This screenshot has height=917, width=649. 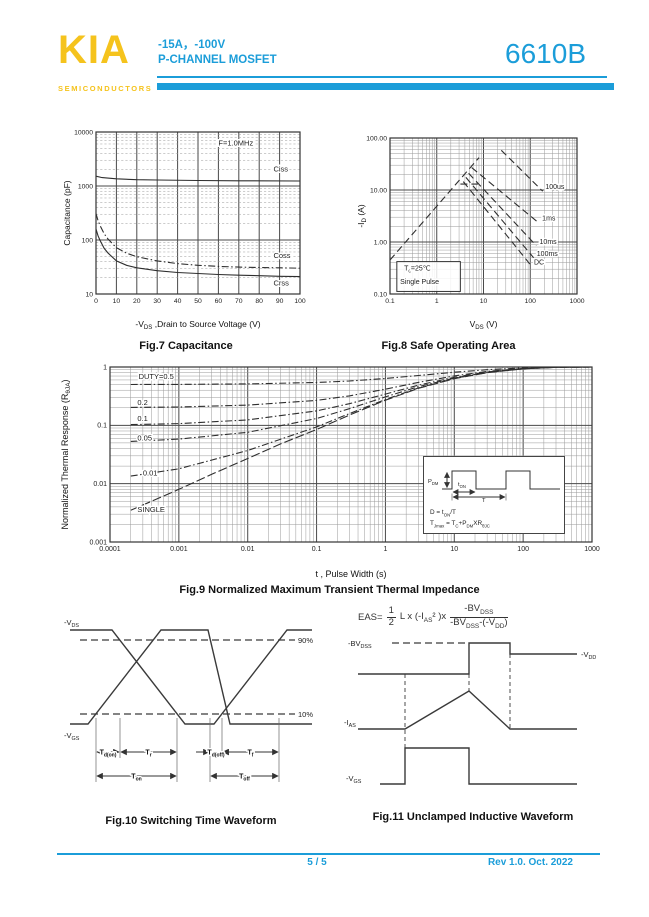 I want to click on svg-text: 1.00, so click(x=380, y=242).